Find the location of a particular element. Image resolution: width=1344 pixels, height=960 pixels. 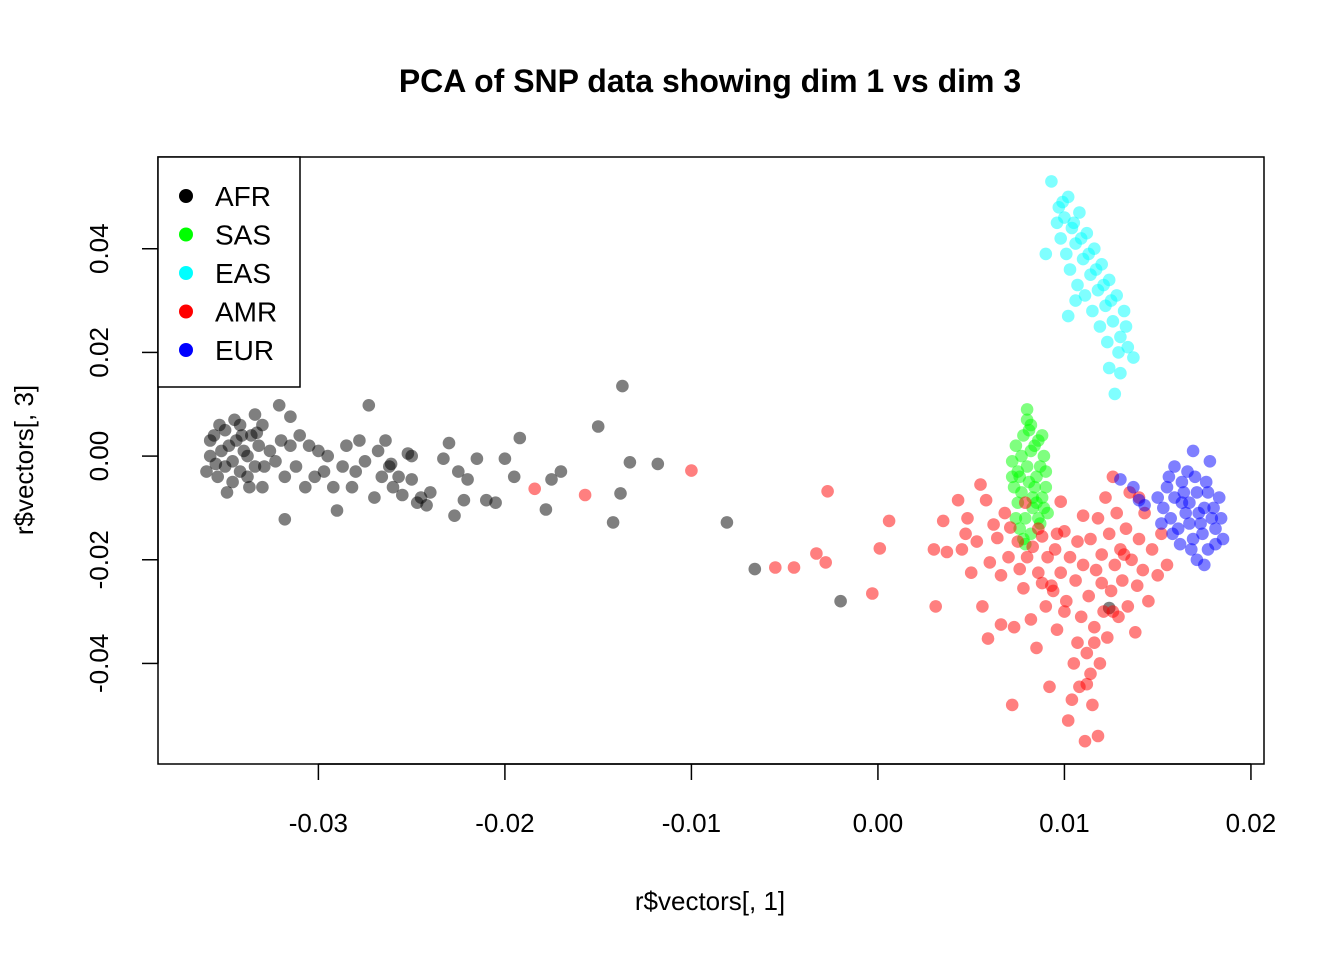

series-eas is located at coordinates (1089, 288).